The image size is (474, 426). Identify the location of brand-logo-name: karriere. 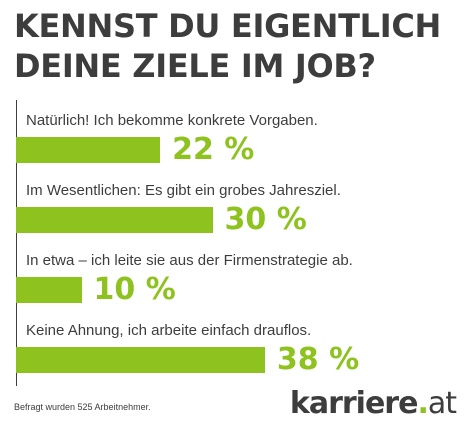
(354, 403).